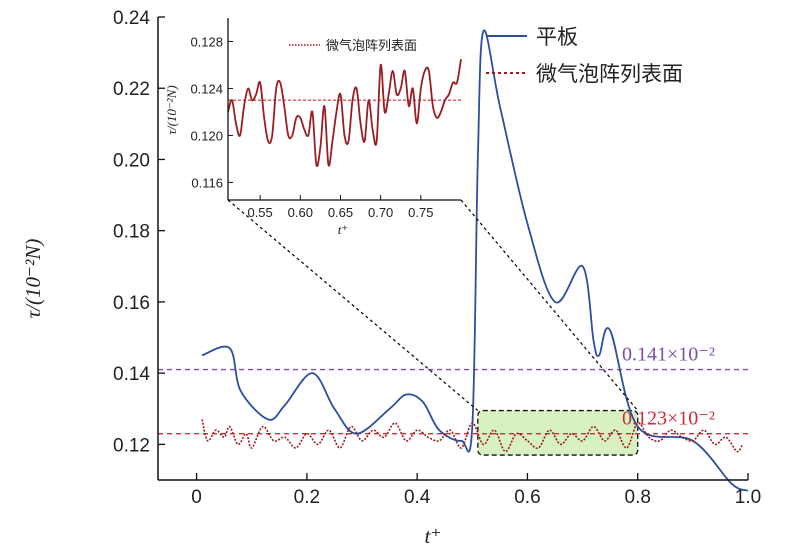  I want to click on zoom-connector-left, so click(353, 305).